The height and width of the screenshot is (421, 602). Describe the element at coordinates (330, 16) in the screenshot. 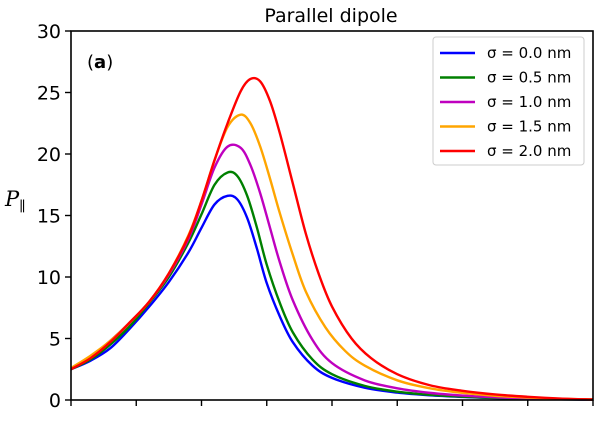

I see `chart-title: Parallel dipole` at that location.